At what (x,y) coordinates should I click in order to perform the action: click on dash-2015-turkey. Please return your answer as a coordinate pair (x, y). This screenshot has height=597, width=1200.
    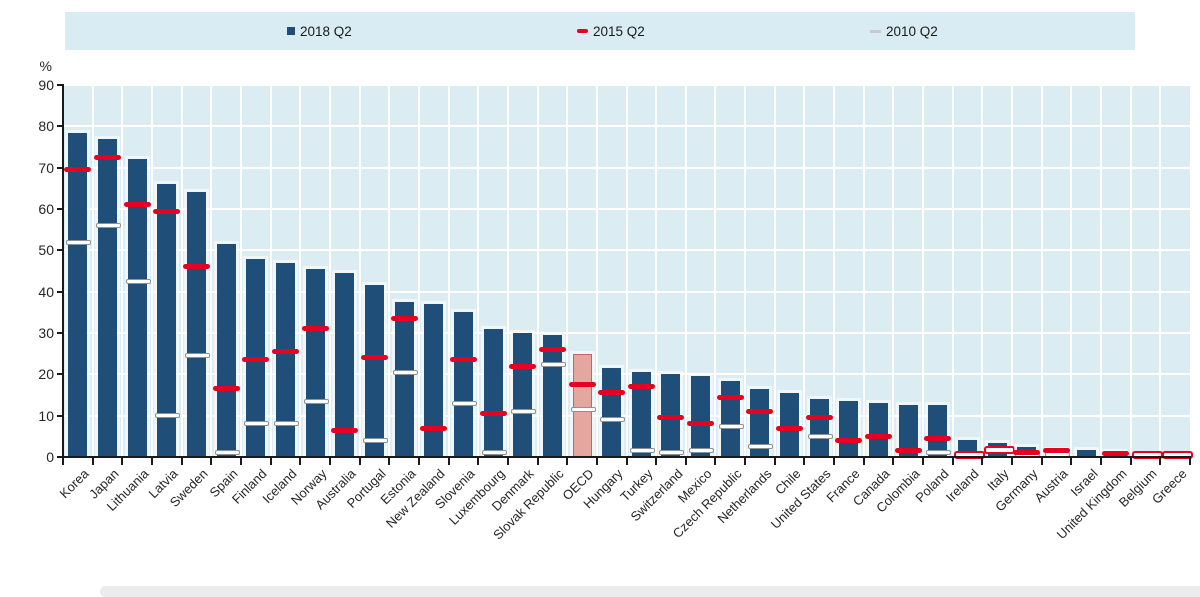
    Looking at the image, I should click on (641, 387).